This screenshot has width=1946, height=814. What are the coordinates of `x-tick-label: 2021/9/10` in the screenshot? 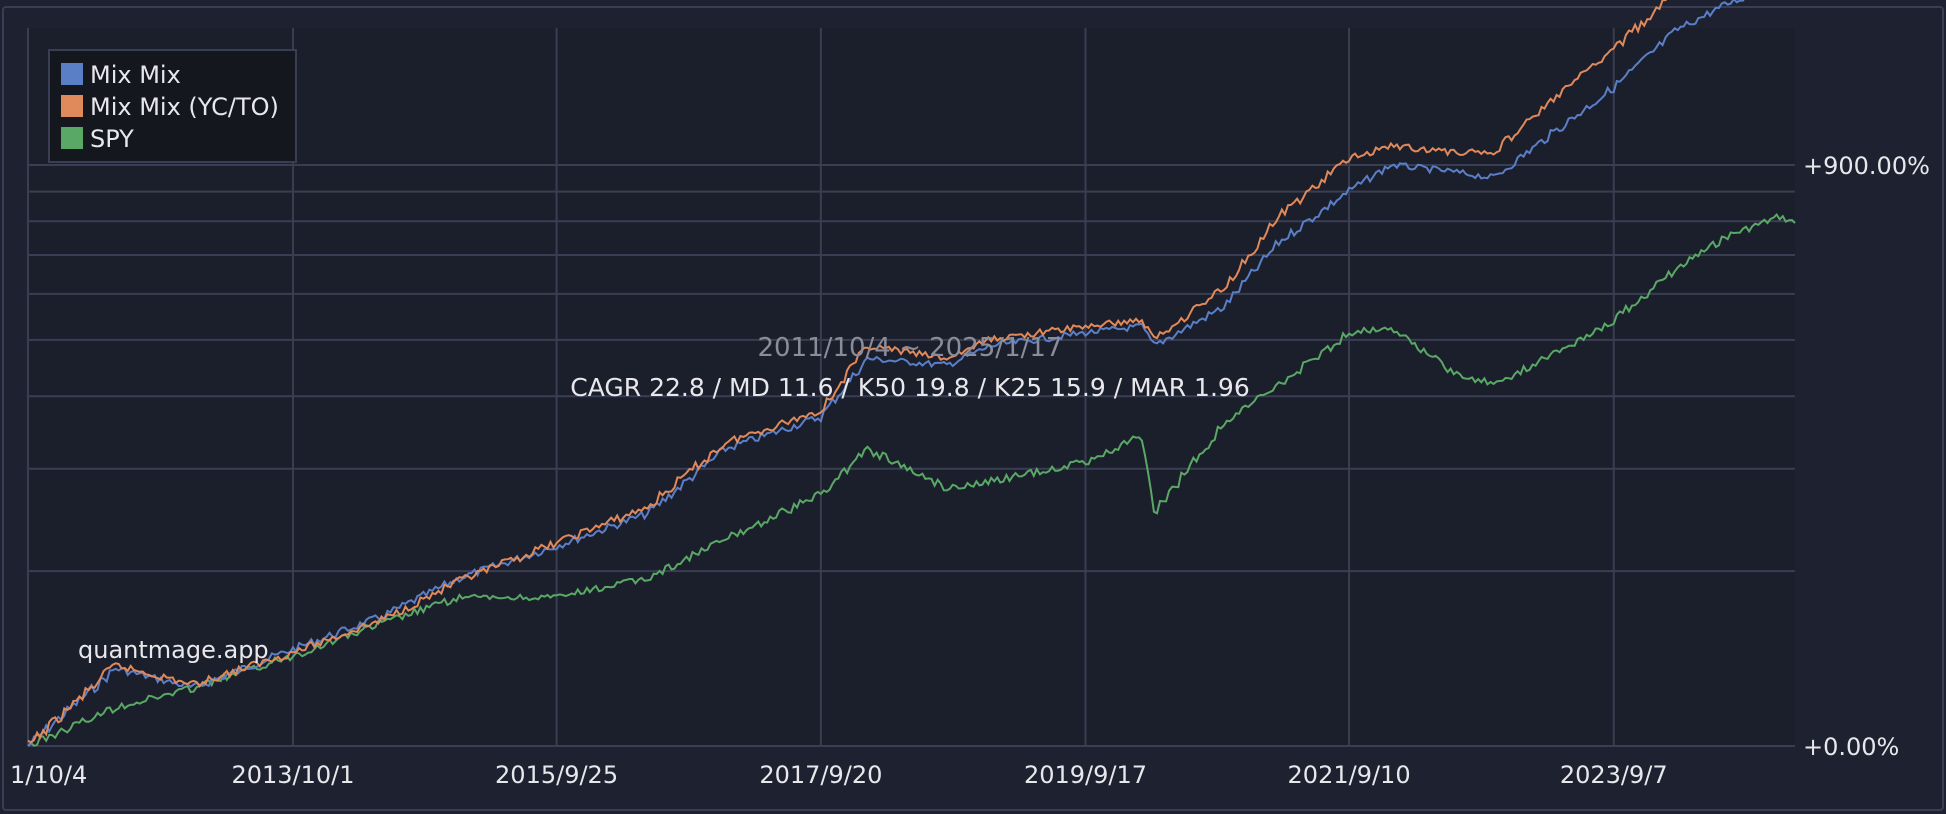 It's located at (1349, 775).